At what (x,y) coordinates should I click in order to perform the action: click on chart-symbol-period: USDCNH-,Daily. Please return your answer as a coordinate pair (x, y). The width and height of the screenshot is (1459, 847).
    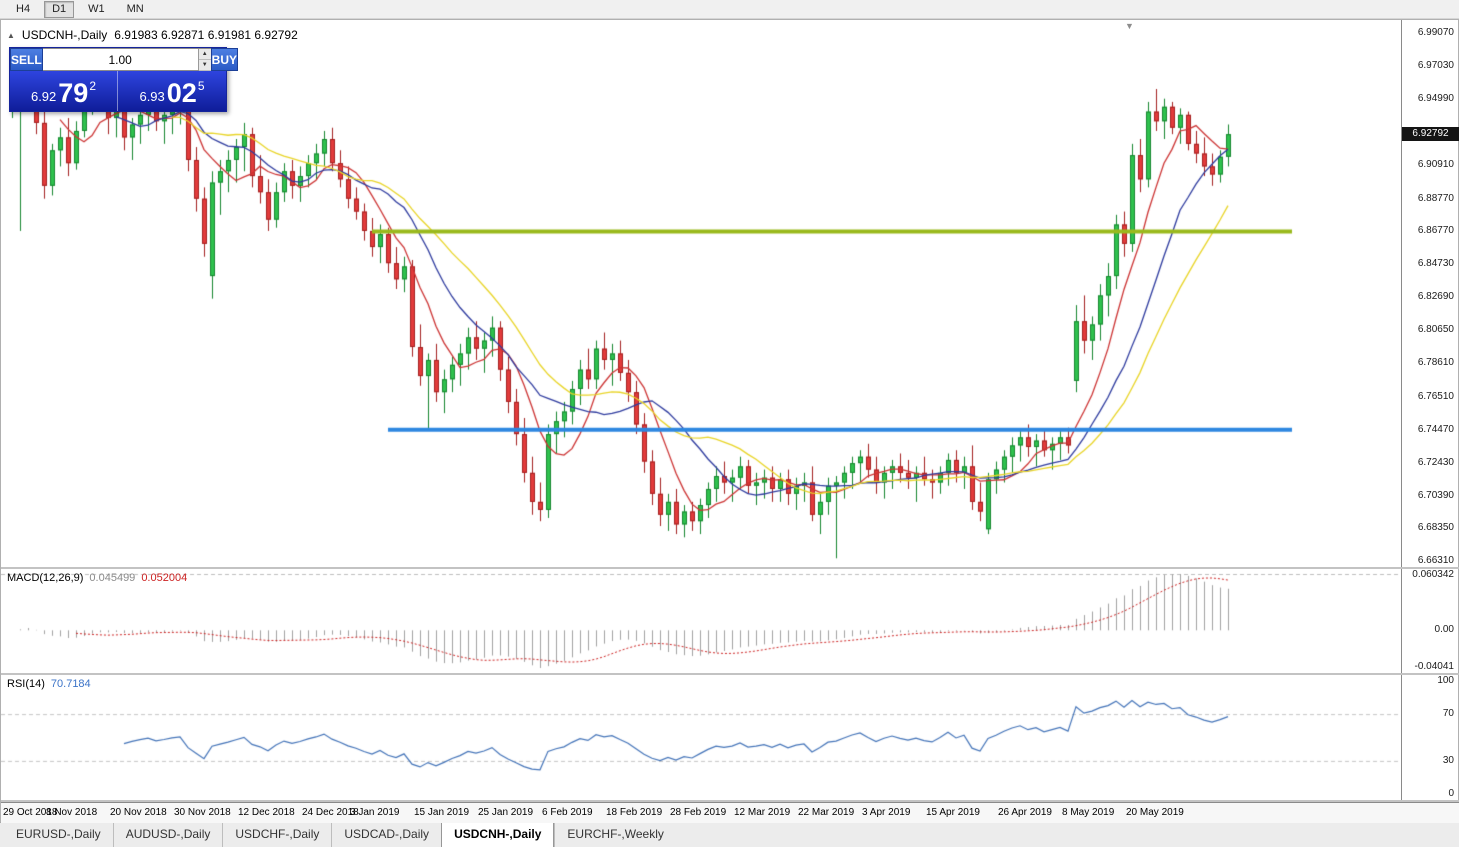
    Looking at the image, I should click on (64, 35).